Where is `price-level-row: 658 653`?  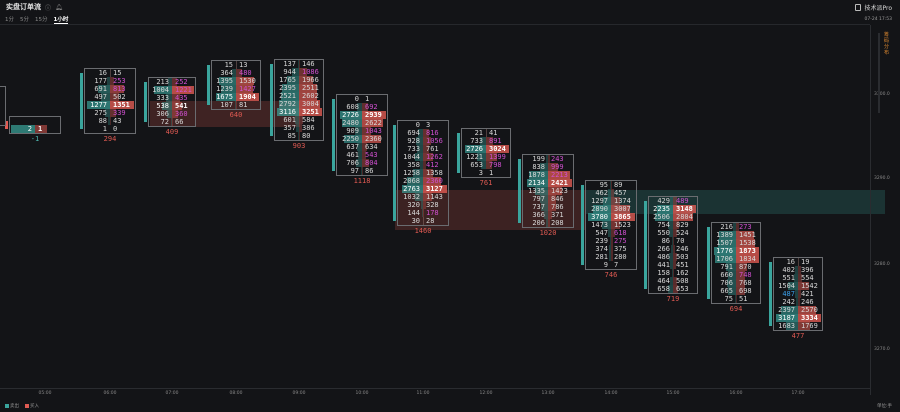 price-level-row: 658 653 is located at coordinates (673, 289).